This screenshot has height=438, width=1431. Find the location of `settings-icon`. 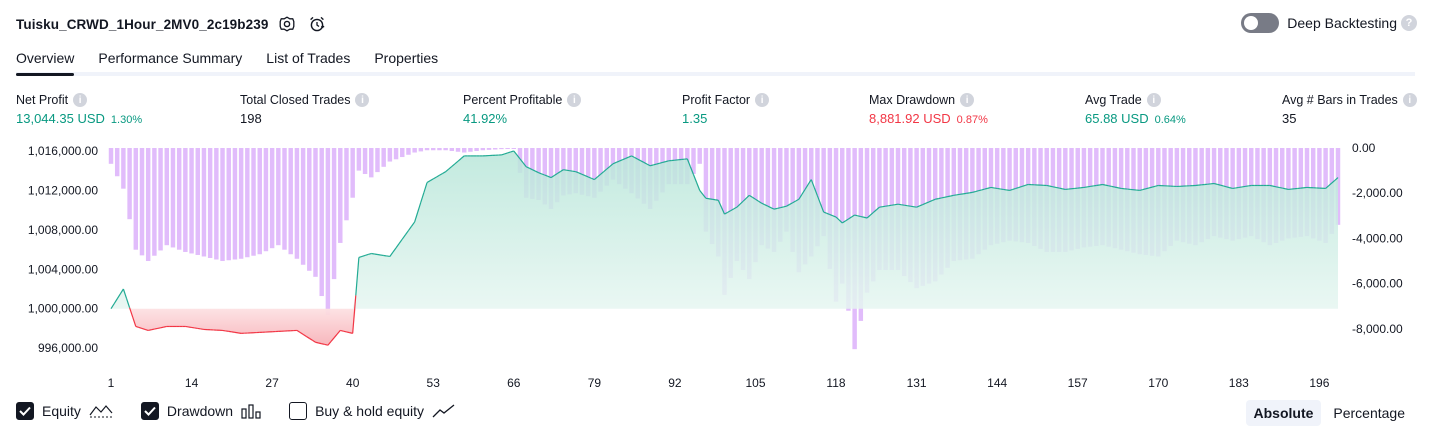

settings-icon is located at coordinates (287, 24).